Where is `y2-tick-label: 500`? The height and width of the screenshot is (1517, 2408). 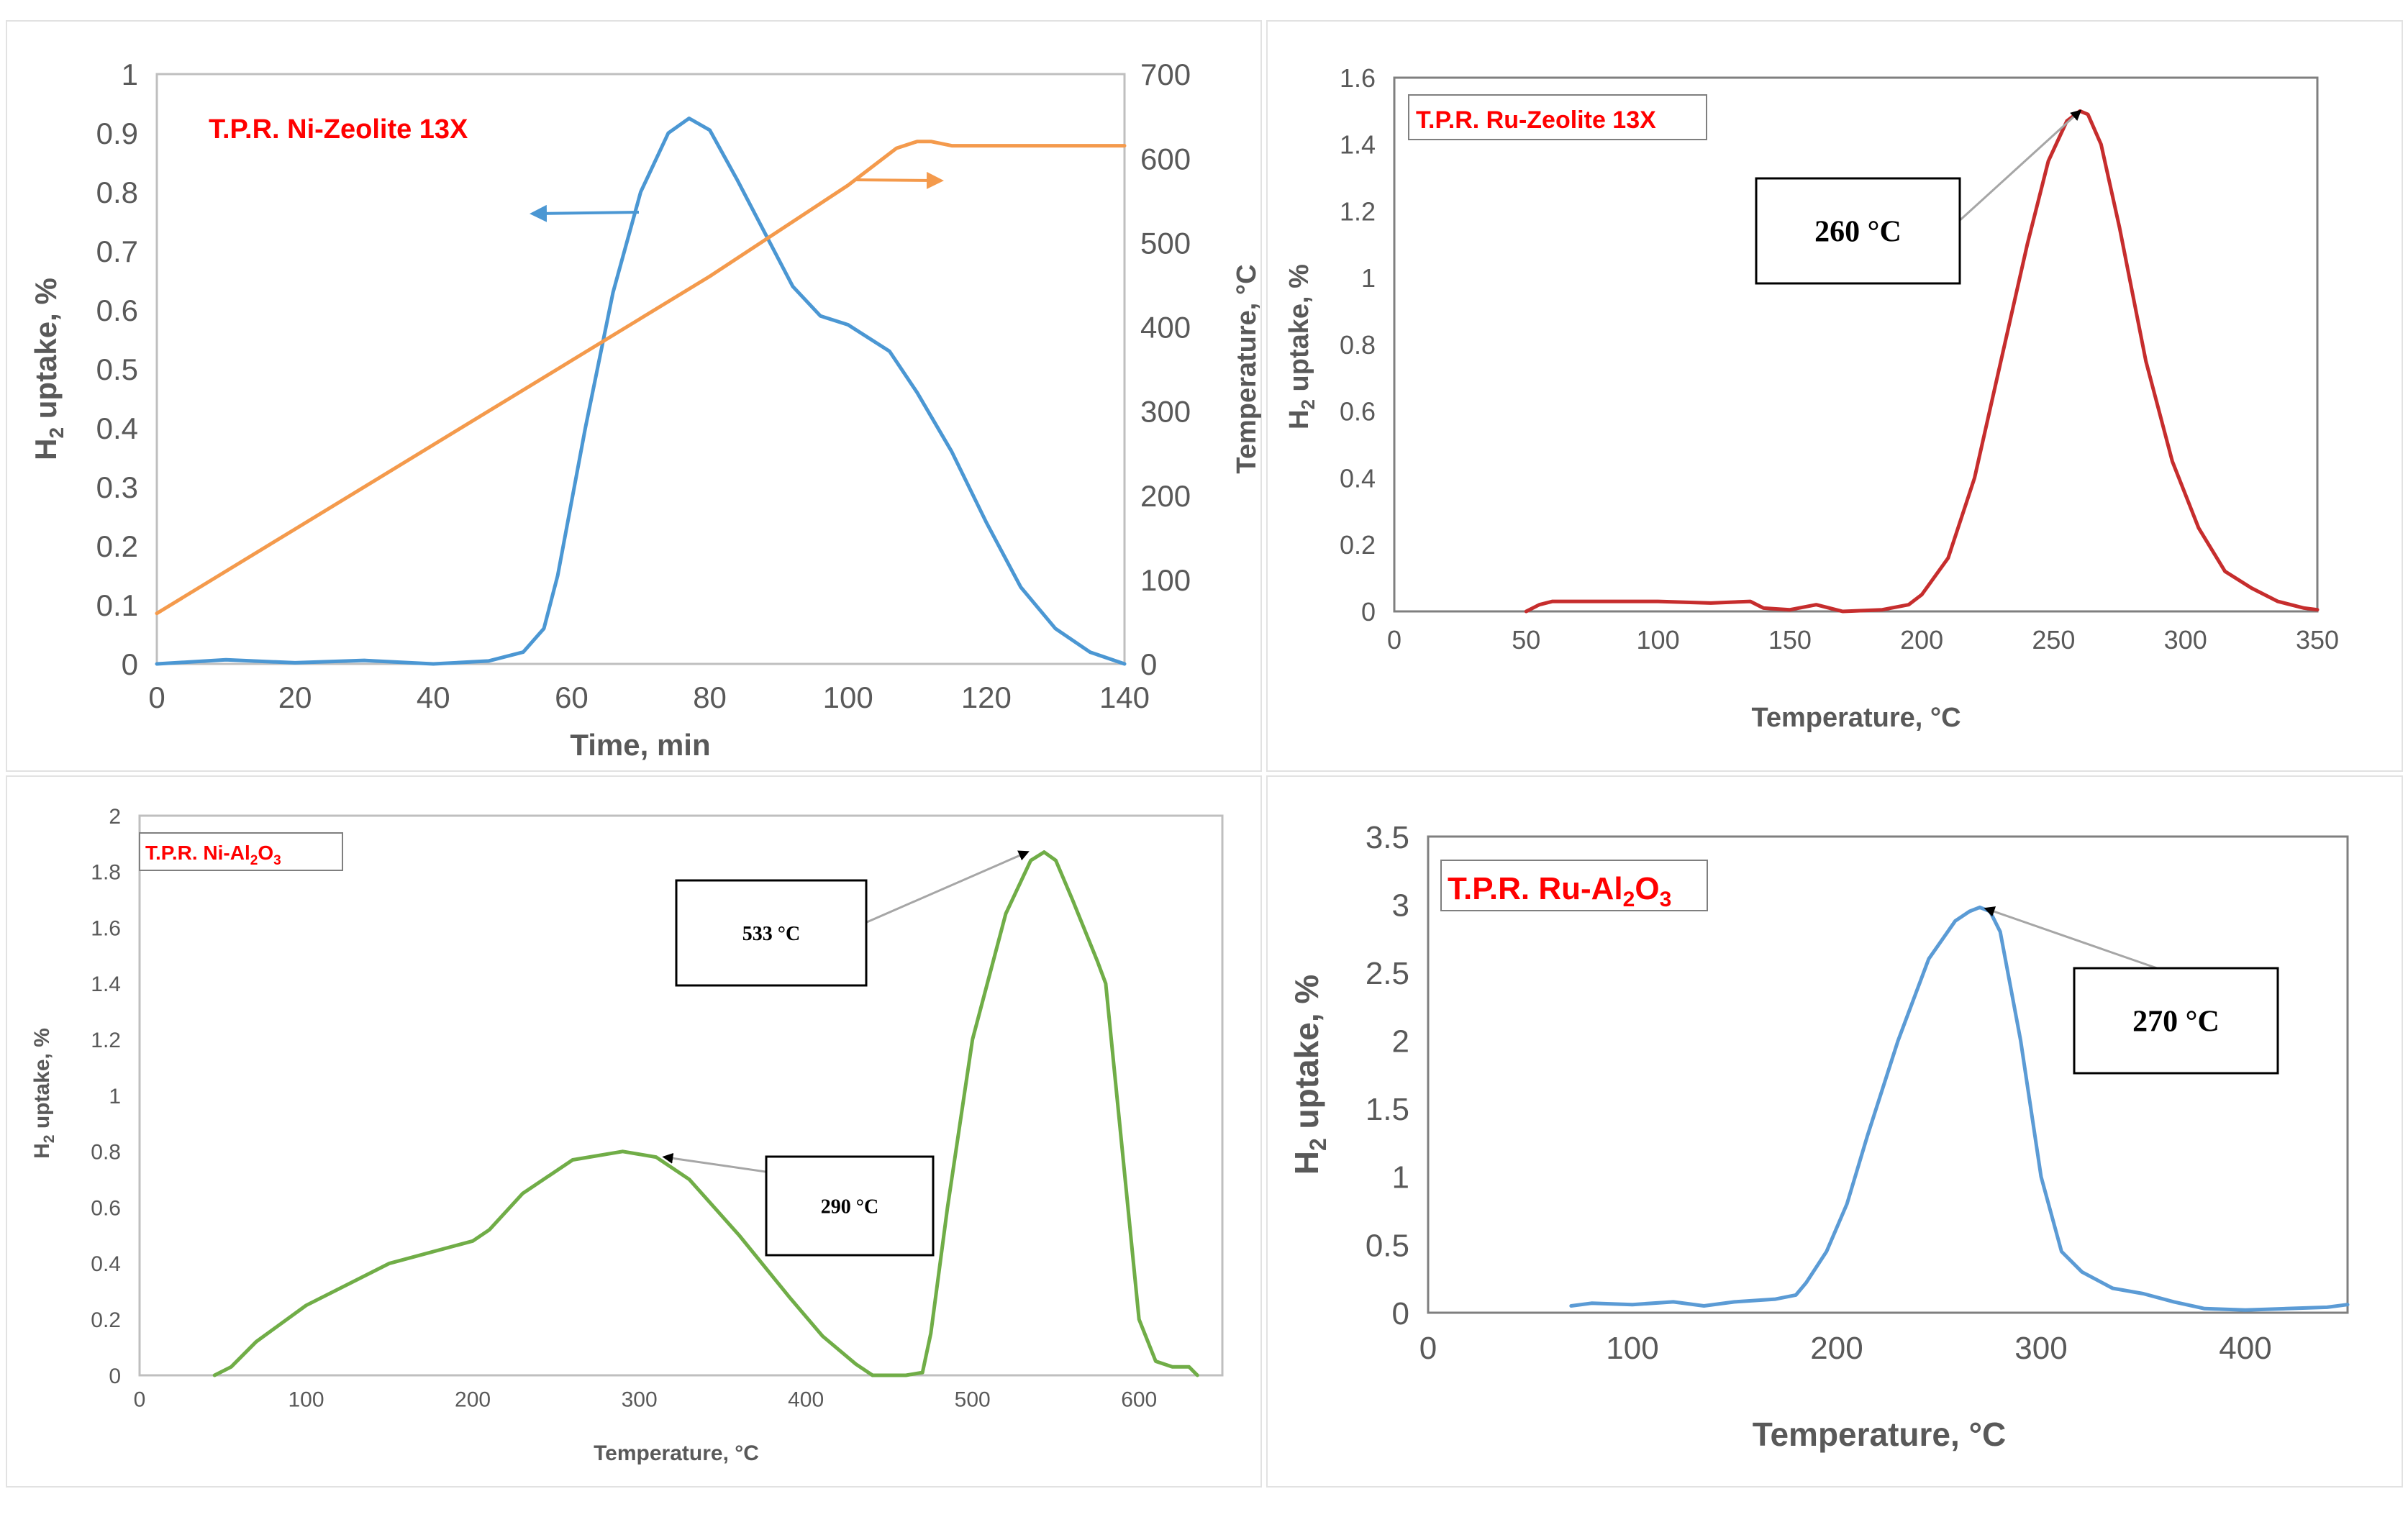 y2-tick-label: 500 is located at coordinates (1165, 243).